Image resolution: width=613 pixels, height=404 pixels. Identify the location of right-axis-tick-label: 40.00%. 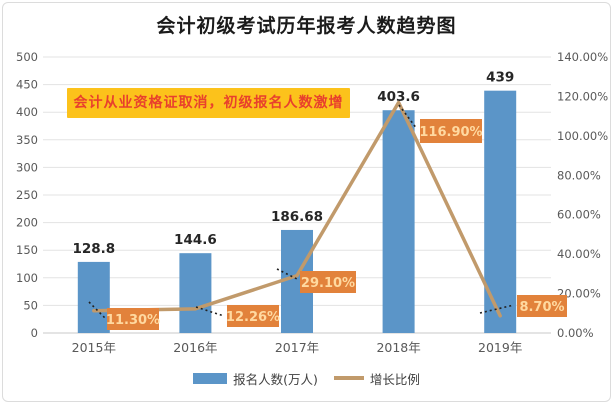
(579, 254).